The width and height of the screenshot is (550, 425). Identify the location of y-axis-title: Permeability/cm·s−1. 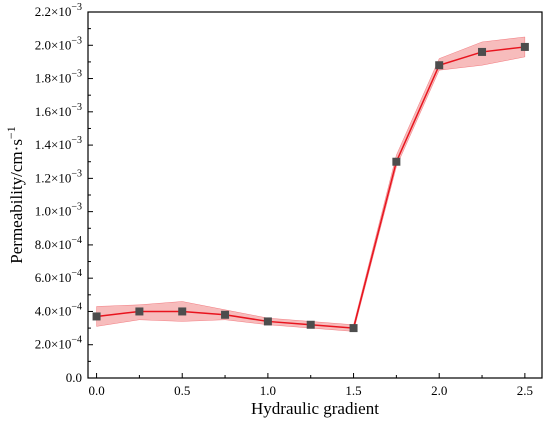
(15, 194).